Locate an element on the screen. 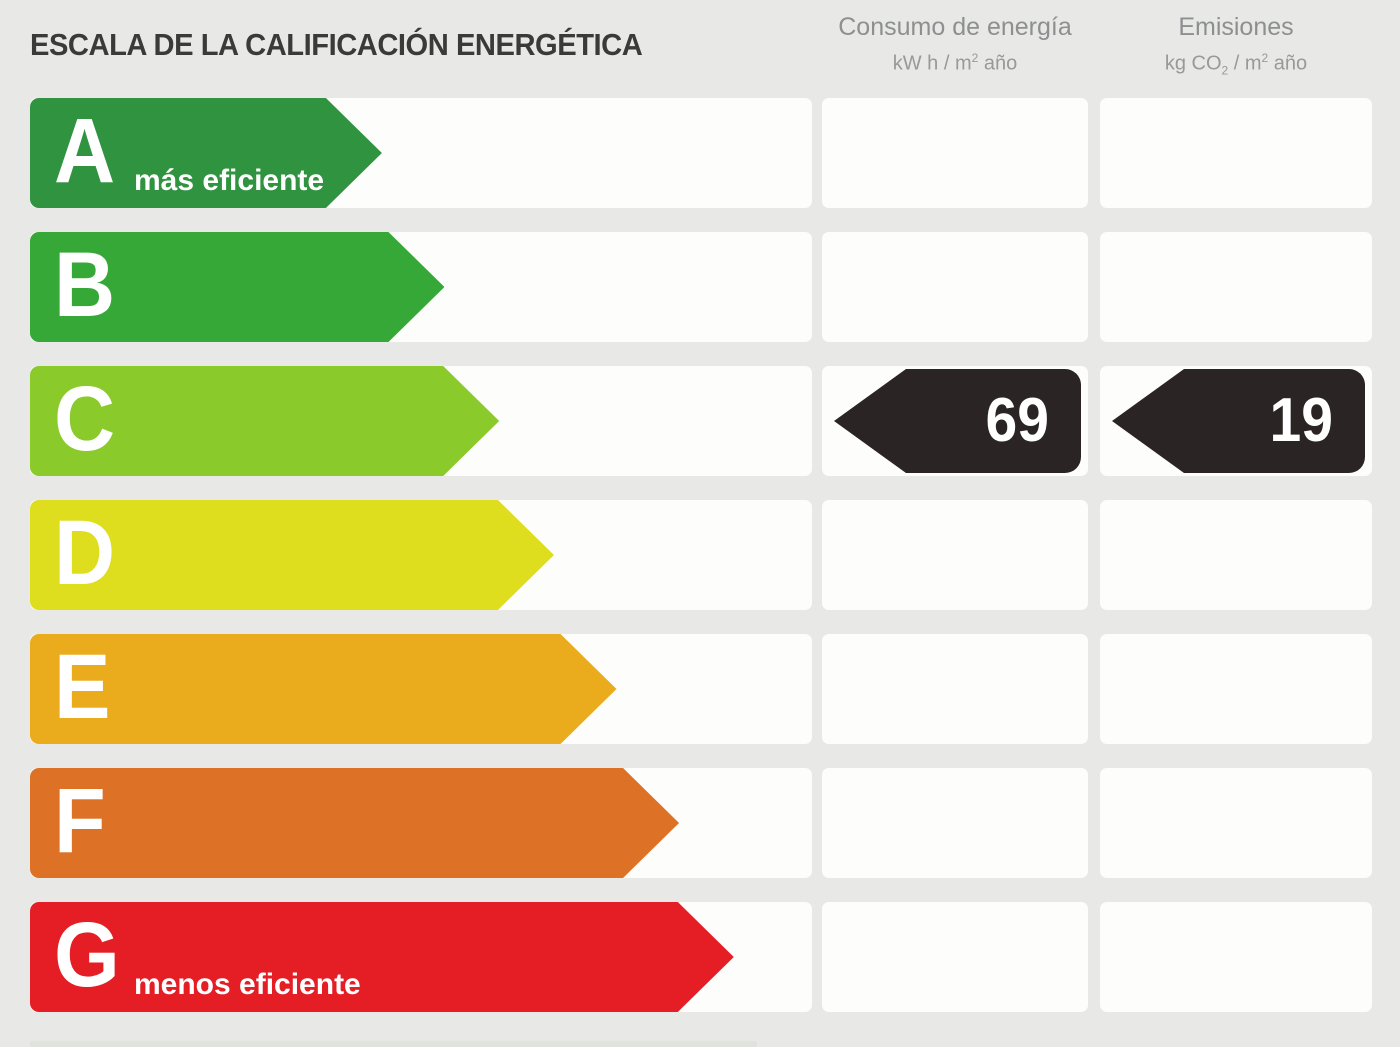  emissions-unit-text-3: año is located at coordinates (1288, 63).